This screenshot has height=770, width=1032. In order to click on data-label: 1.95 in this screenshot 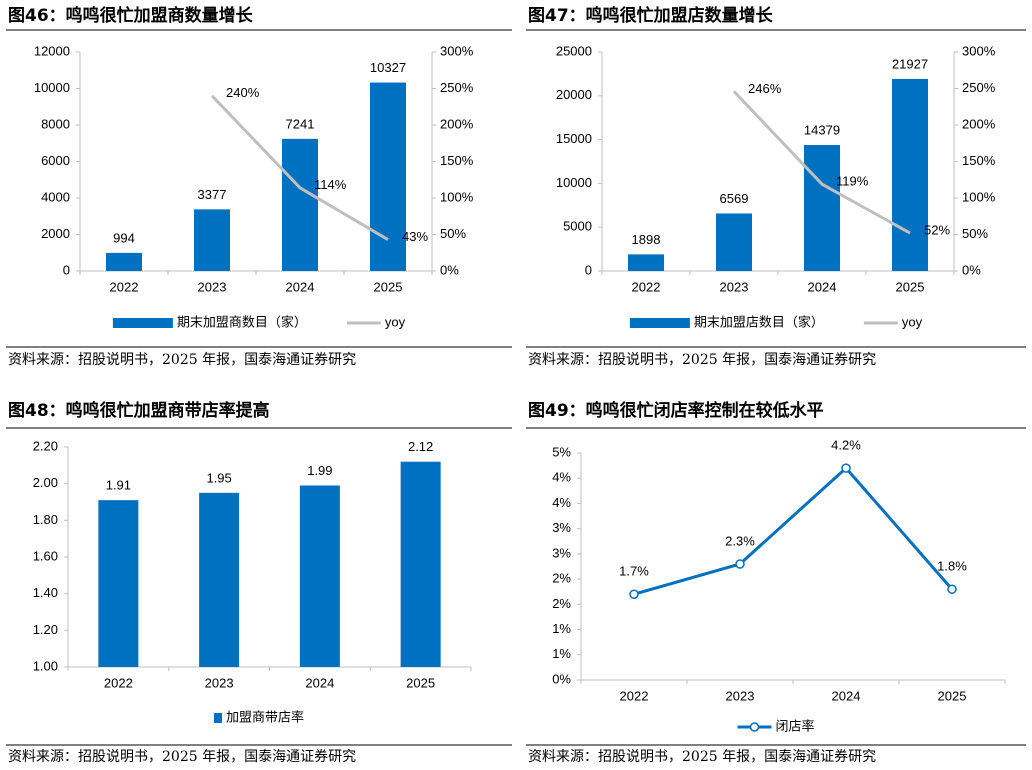, I will do `click(218, 477)`.